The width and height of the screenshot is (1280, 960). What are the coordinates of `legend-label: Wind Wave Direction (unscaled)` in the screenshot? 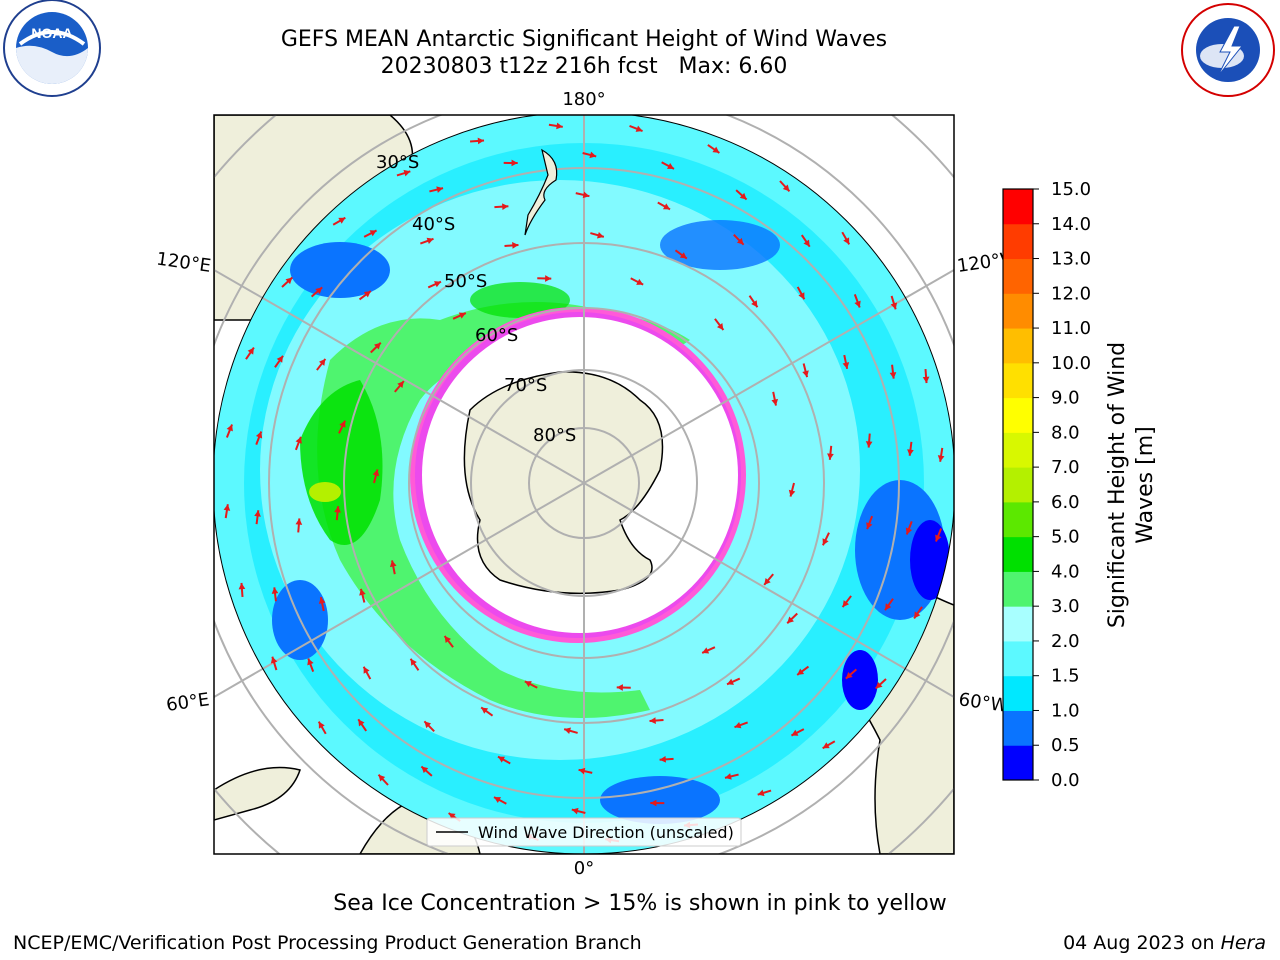 It's located at (606, 832).